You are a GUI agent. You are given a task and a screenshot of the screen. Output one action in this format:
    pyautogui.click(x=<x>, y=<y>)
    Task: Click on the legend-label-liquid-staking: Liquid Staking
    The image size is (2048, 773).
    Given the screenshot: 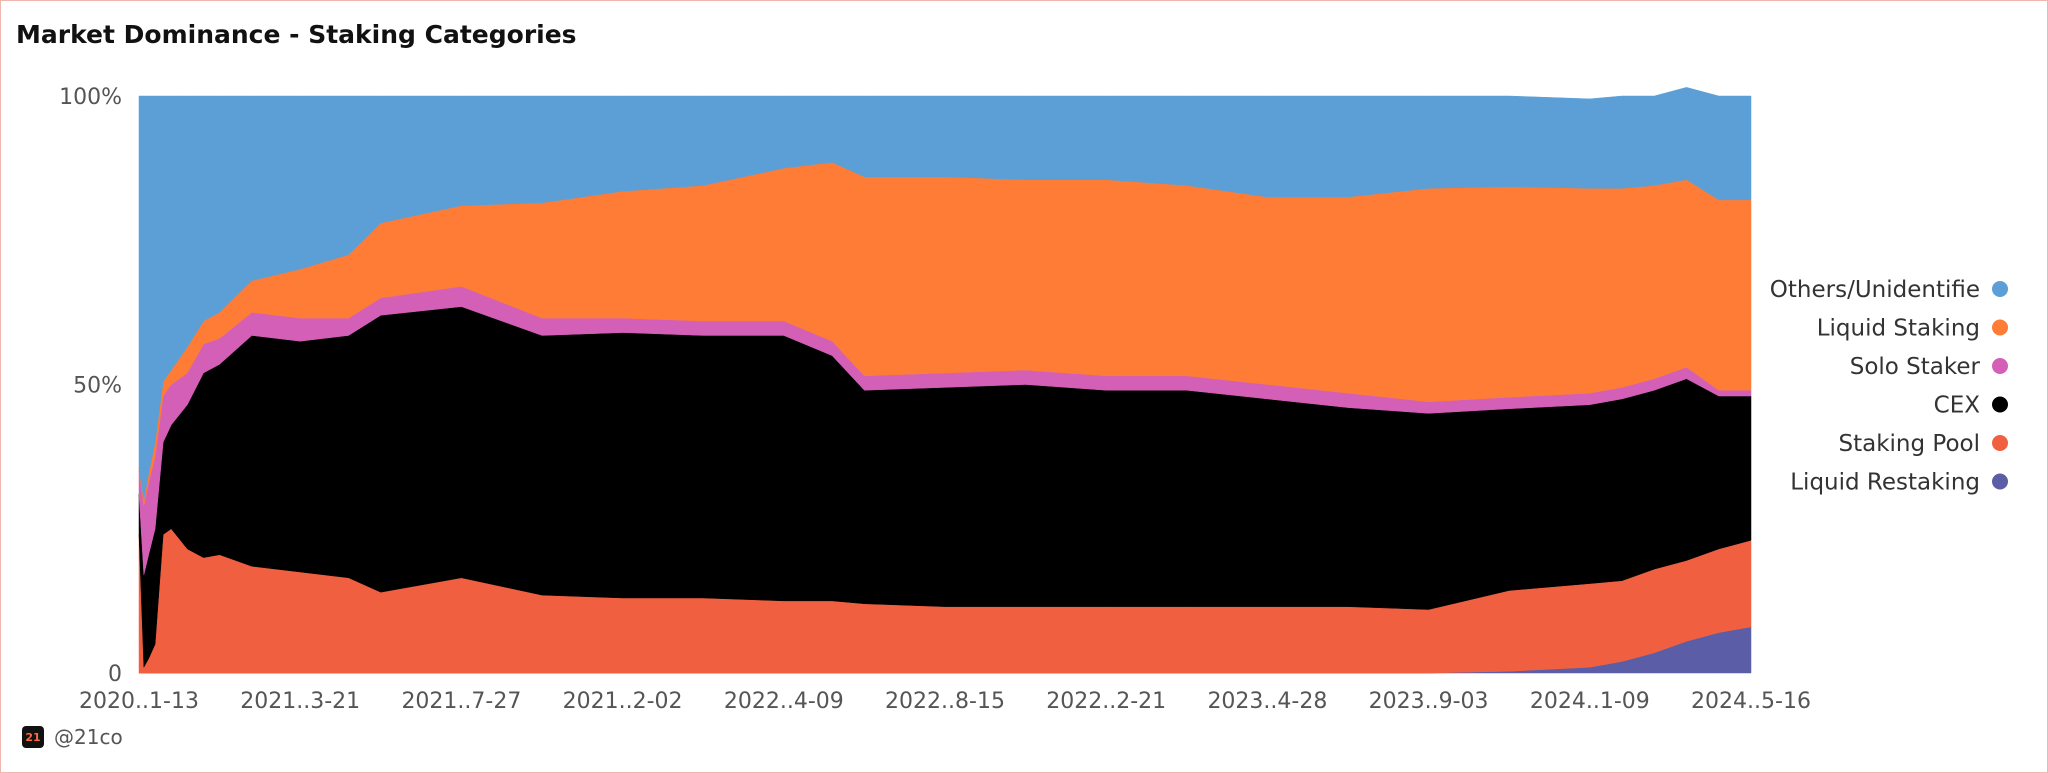 What is the action you would take?
    pyautogui.click(x=1898, y=329)
    